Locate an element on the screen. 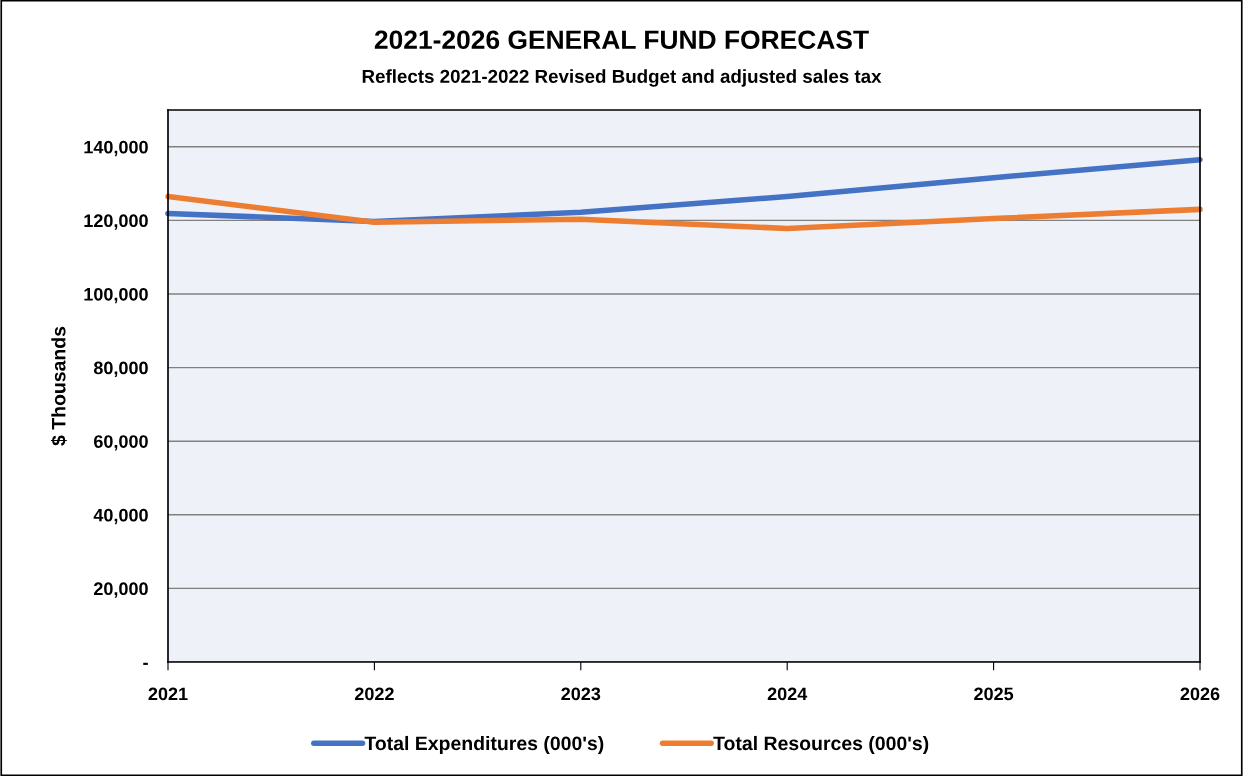 This screenshot has height=776, width=1243. y-tick-label: 60,000 is located at coordinates (121, 443).